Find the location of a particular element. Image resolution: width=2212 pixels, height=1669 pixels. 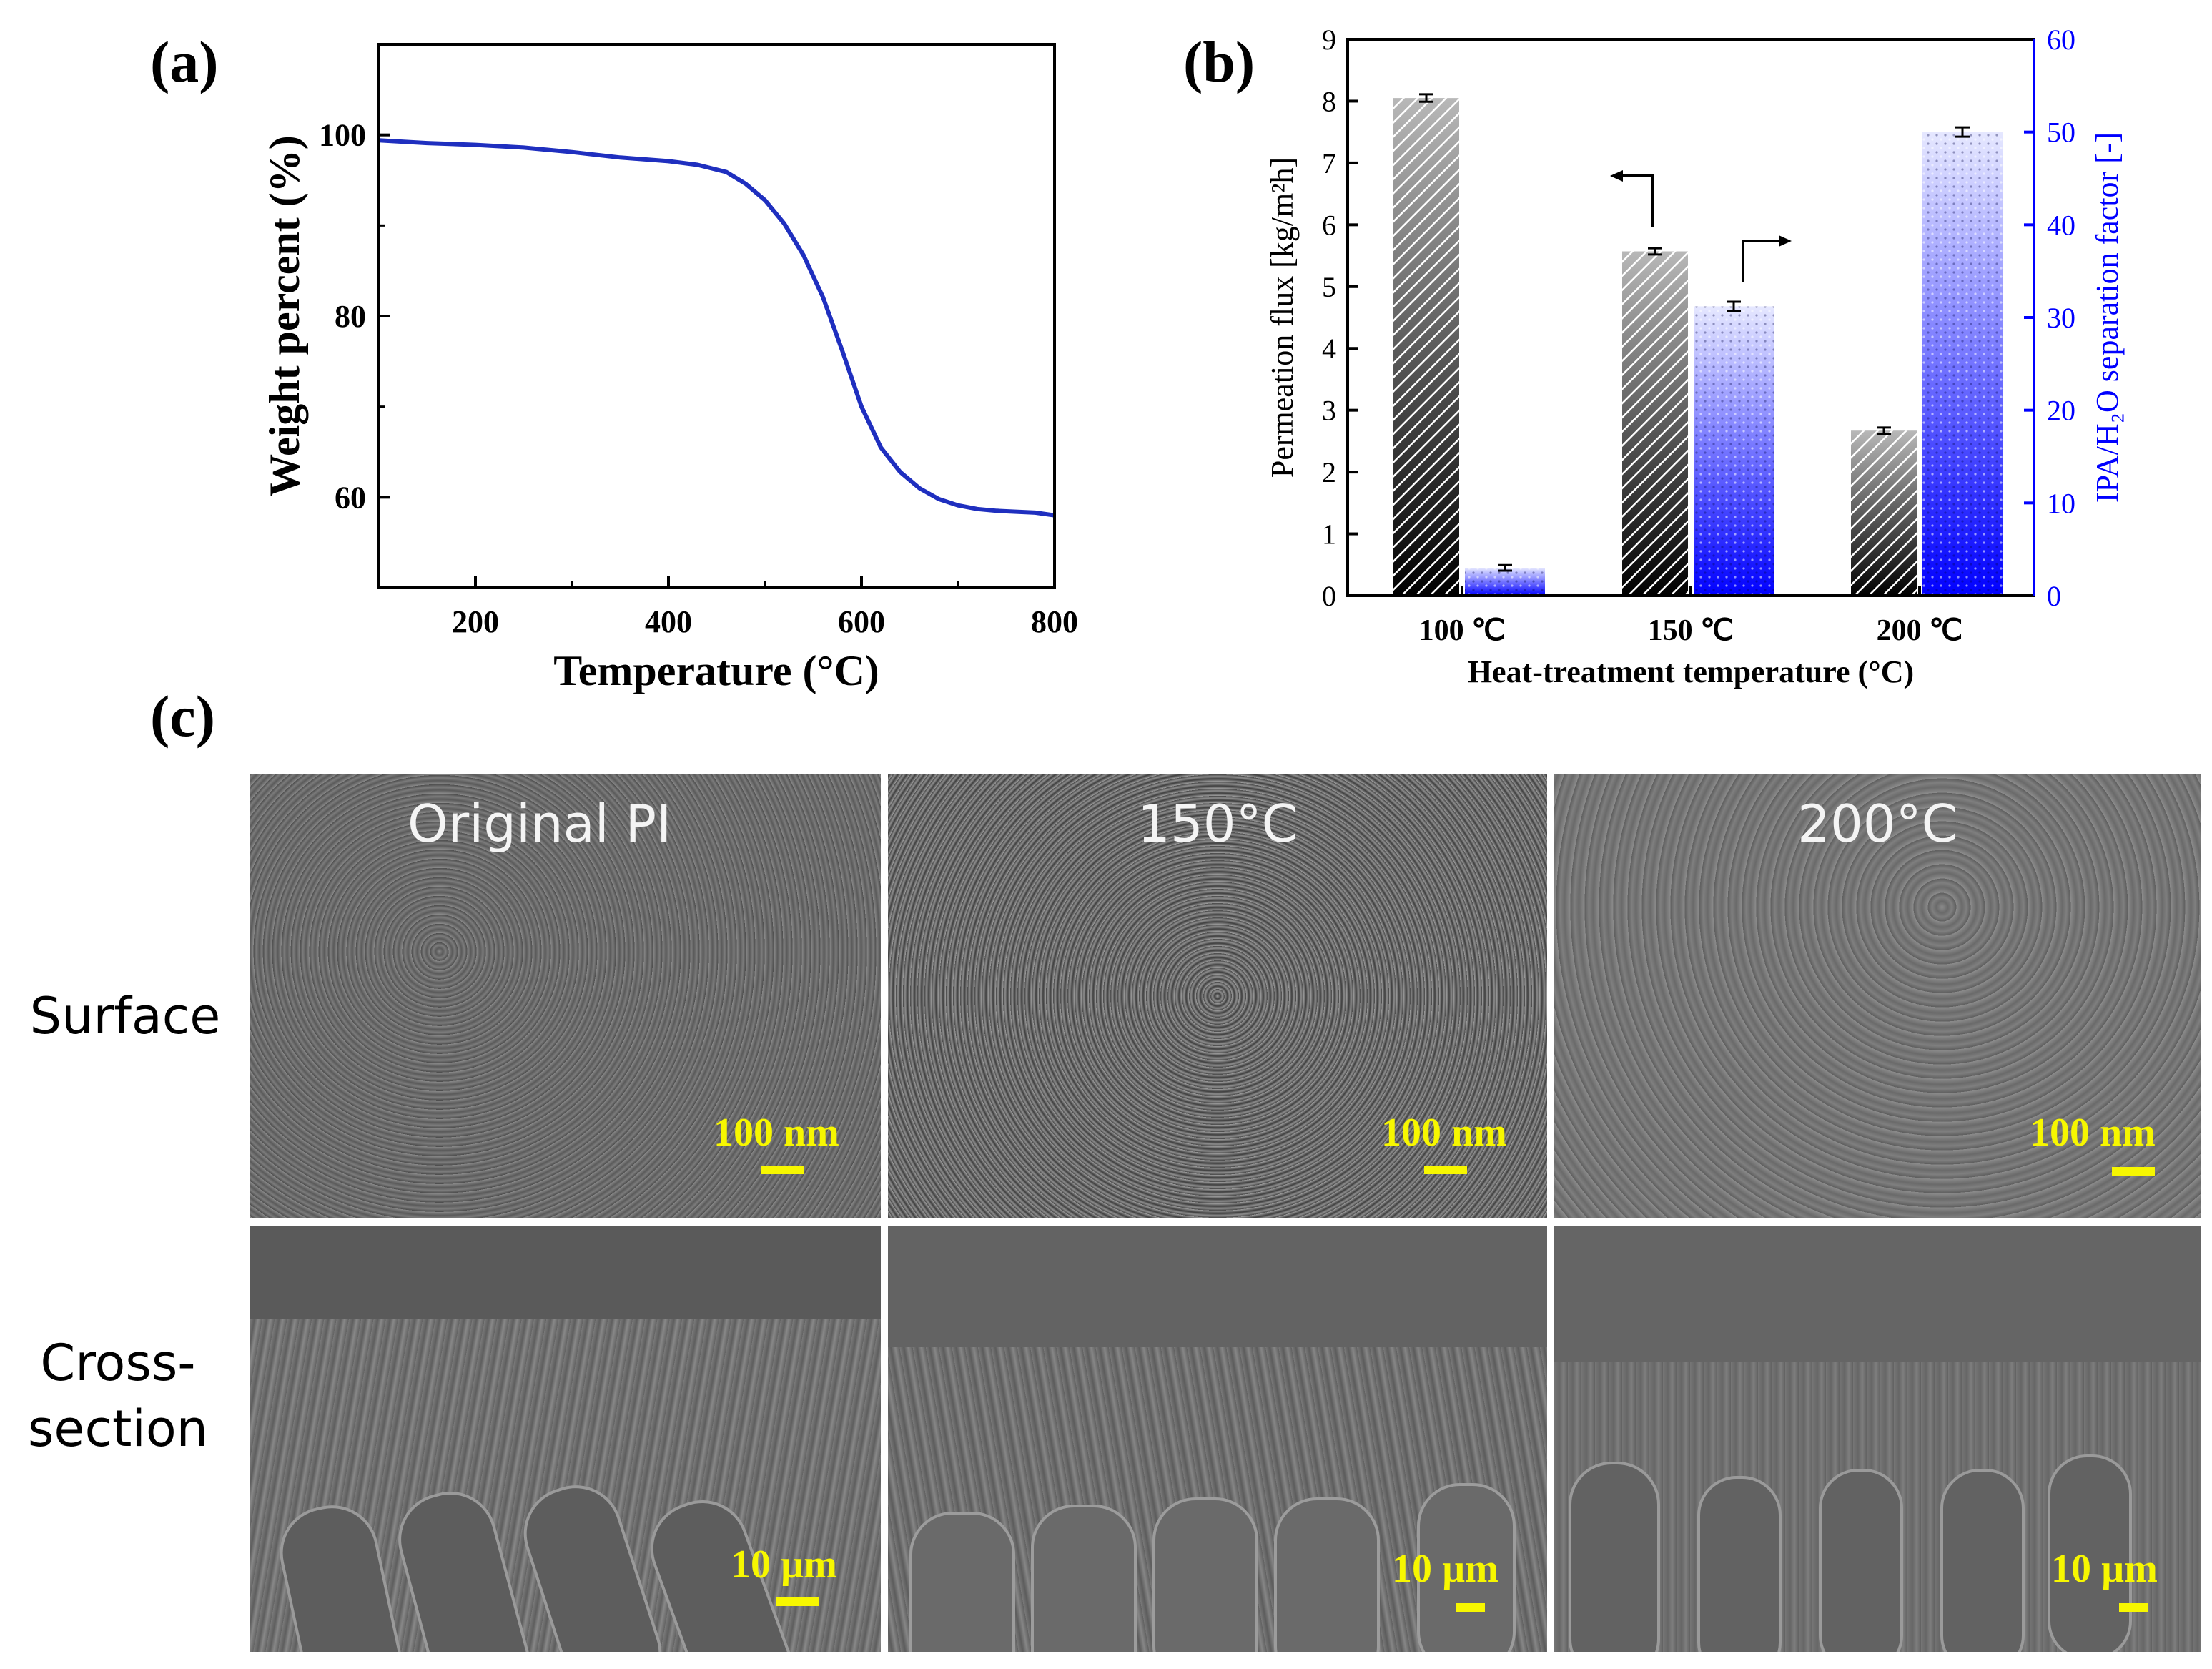

right-y-tick-label: 20 is located at coordinates (2061, 411).